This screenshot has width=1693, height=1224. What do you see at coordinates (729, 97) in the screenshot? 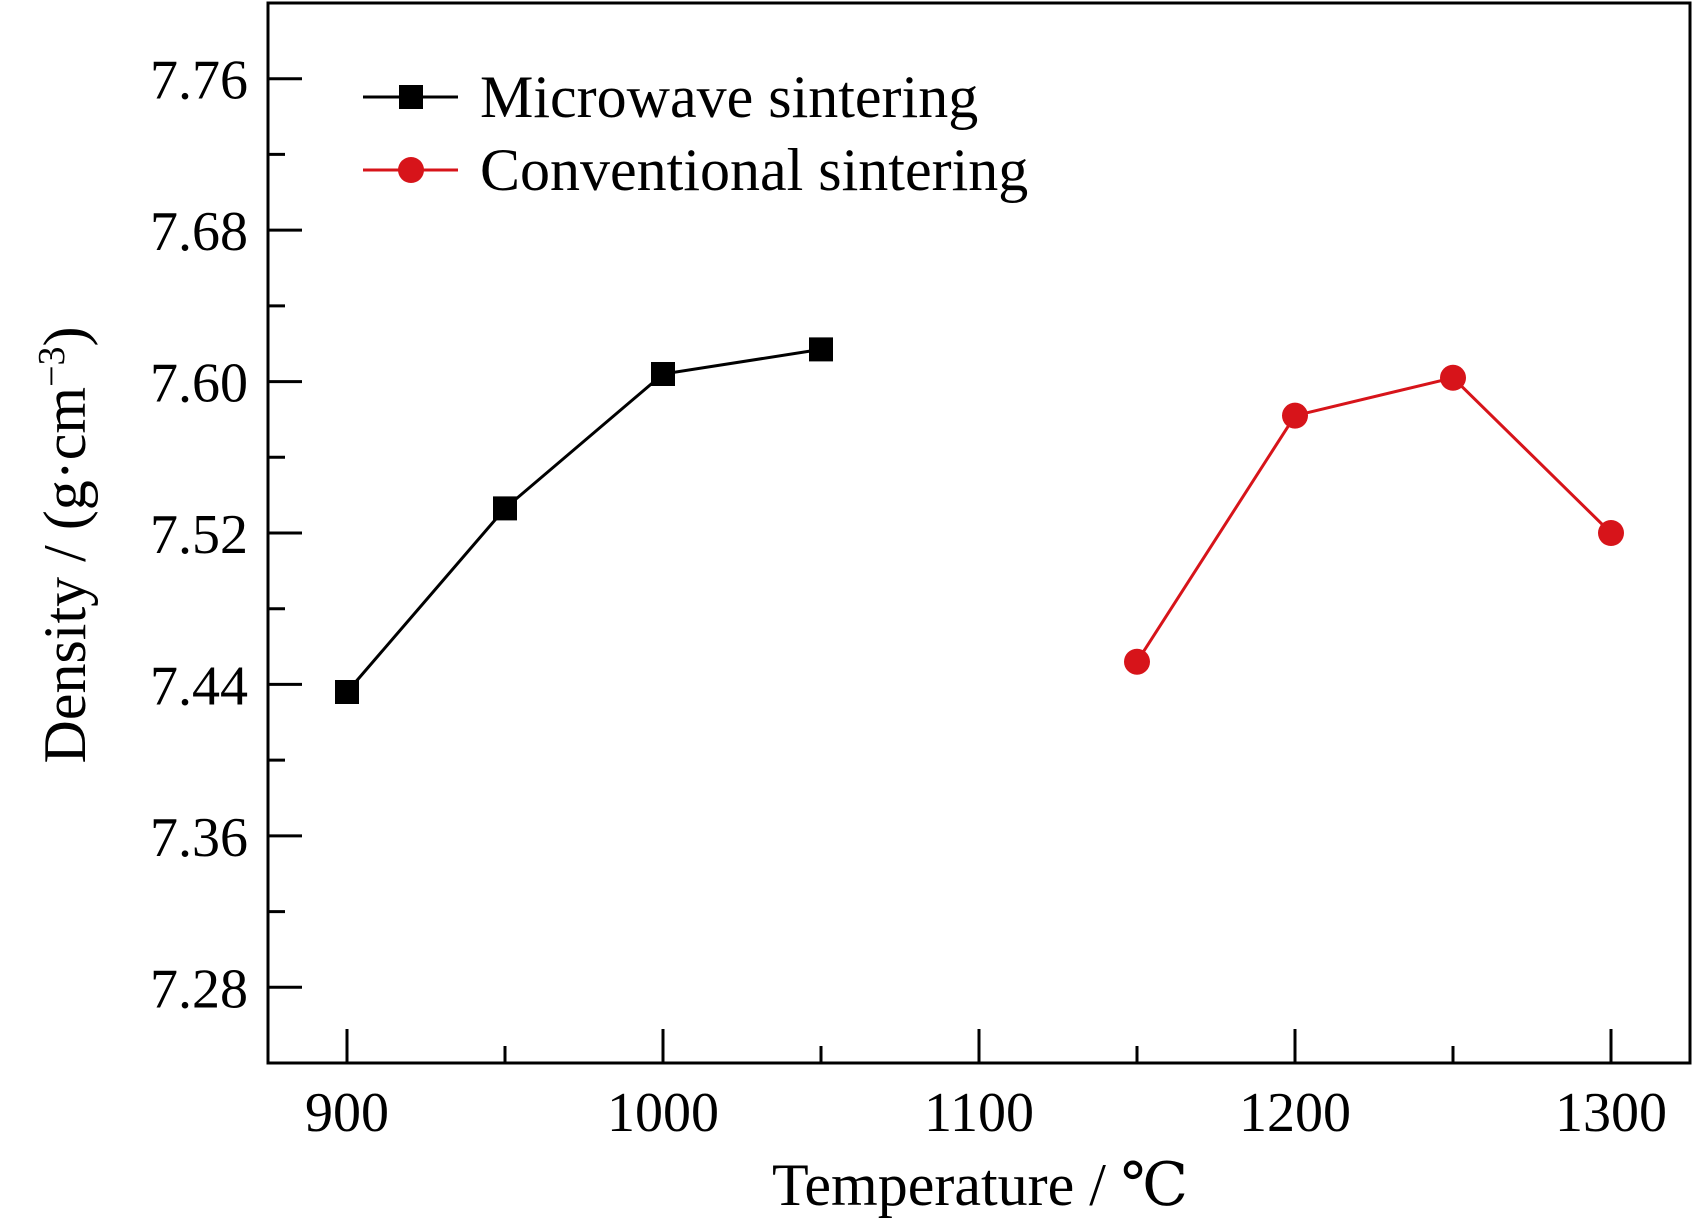
I see `legend-label: Microwave sintering` at bounding box center [729, 97].